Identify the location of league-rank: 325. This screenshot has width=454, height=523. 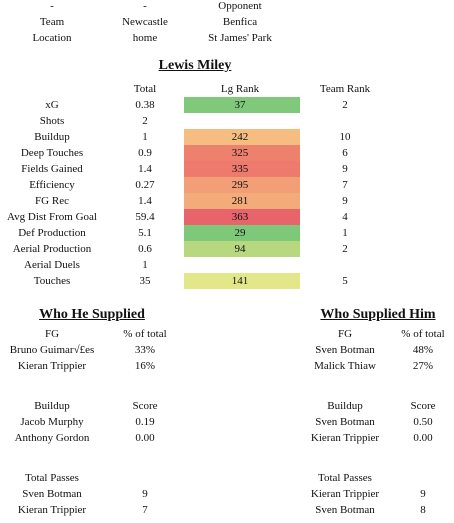
(240, 153).